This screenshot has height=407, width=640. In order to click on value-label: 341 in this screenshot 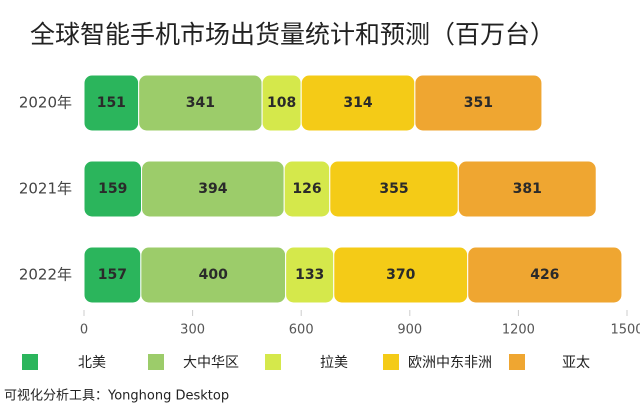, I will do `click(200, 103)`.